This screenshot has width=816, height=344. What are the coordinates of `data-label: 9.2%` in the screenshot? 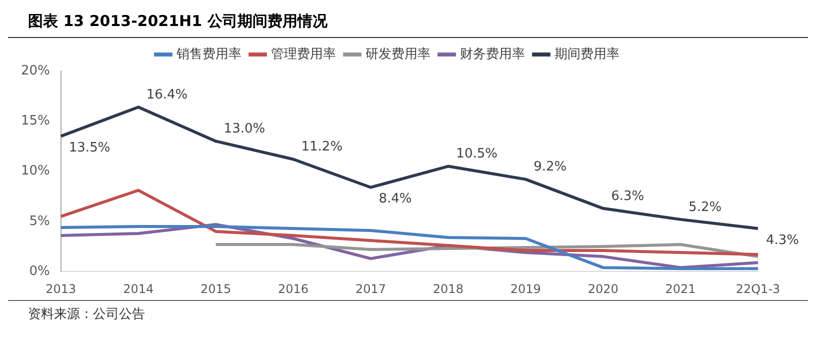 It's located at (550, 167).